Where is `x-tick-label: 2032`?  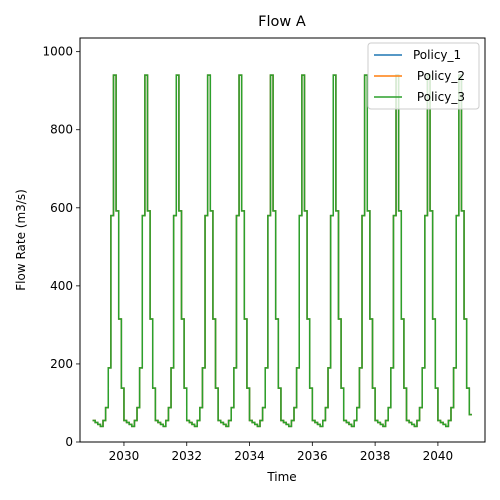
x-tick-label: 2032 is located at coordinates (186, 456).